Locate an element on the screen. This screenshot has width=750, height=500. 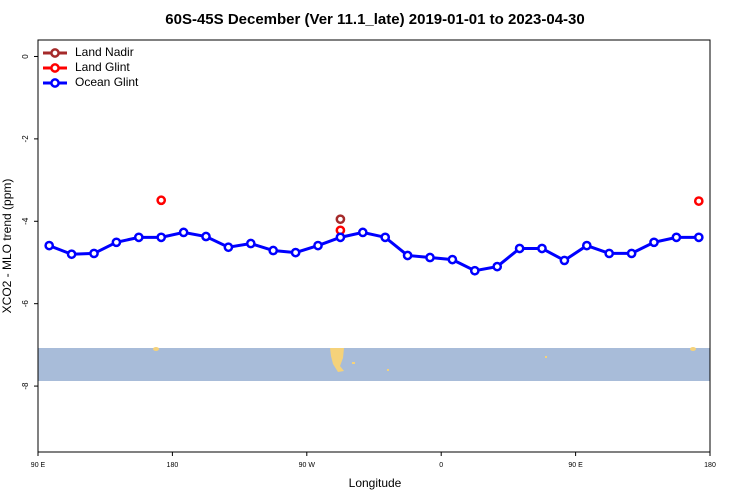
legend-label: Land Glint is located at coordinates (102, 67).